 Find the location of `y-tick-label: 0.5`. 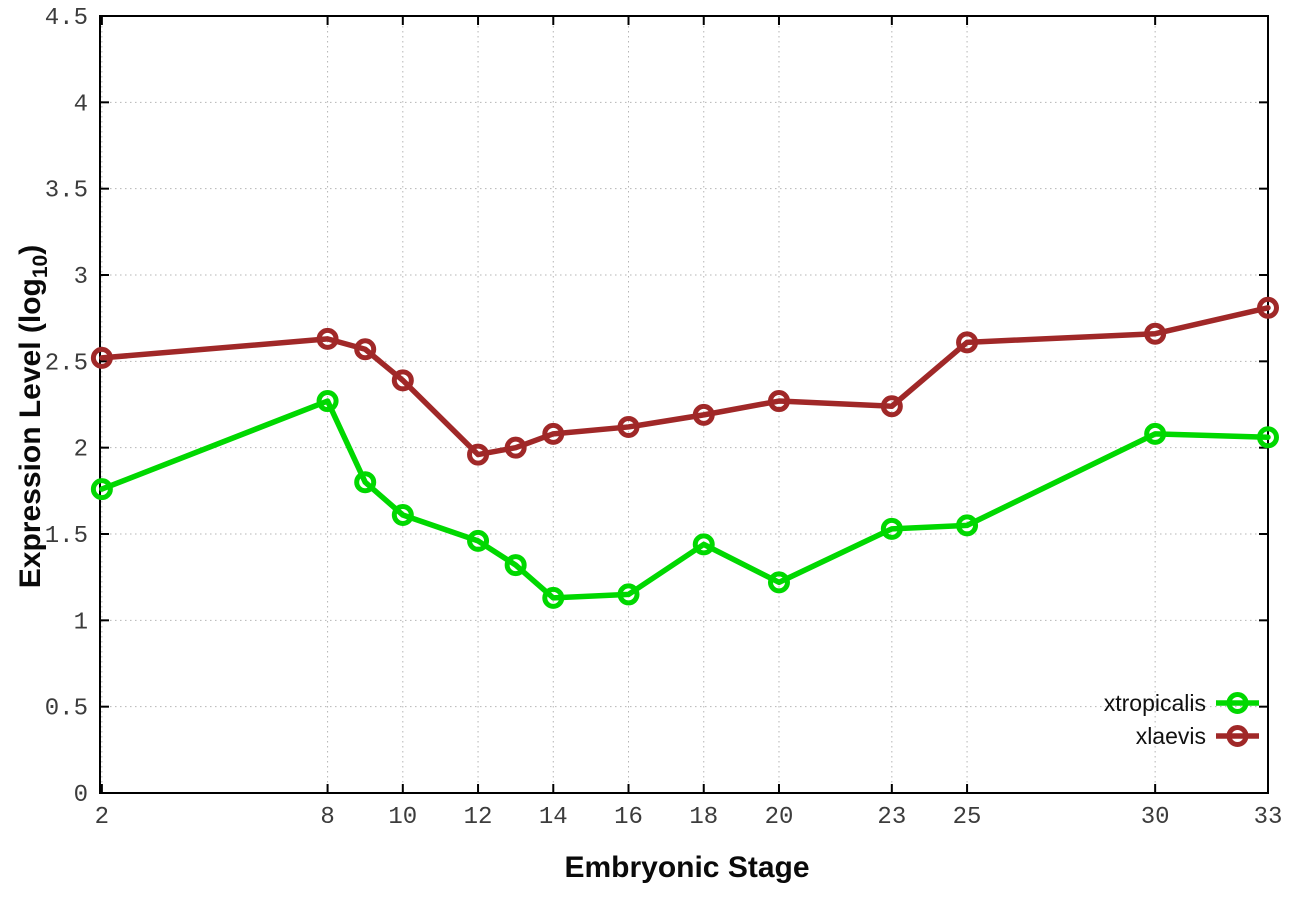

y-tick-label: 0.5 is located at coordinates (66, 709).